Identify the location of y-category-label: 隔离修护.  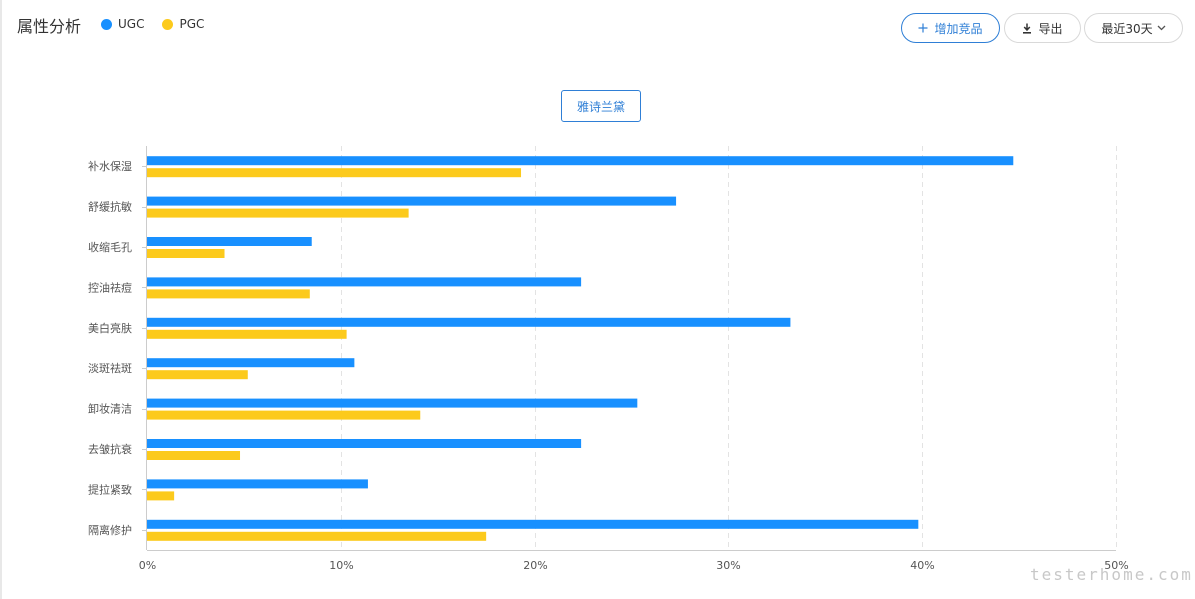
(110, 530).